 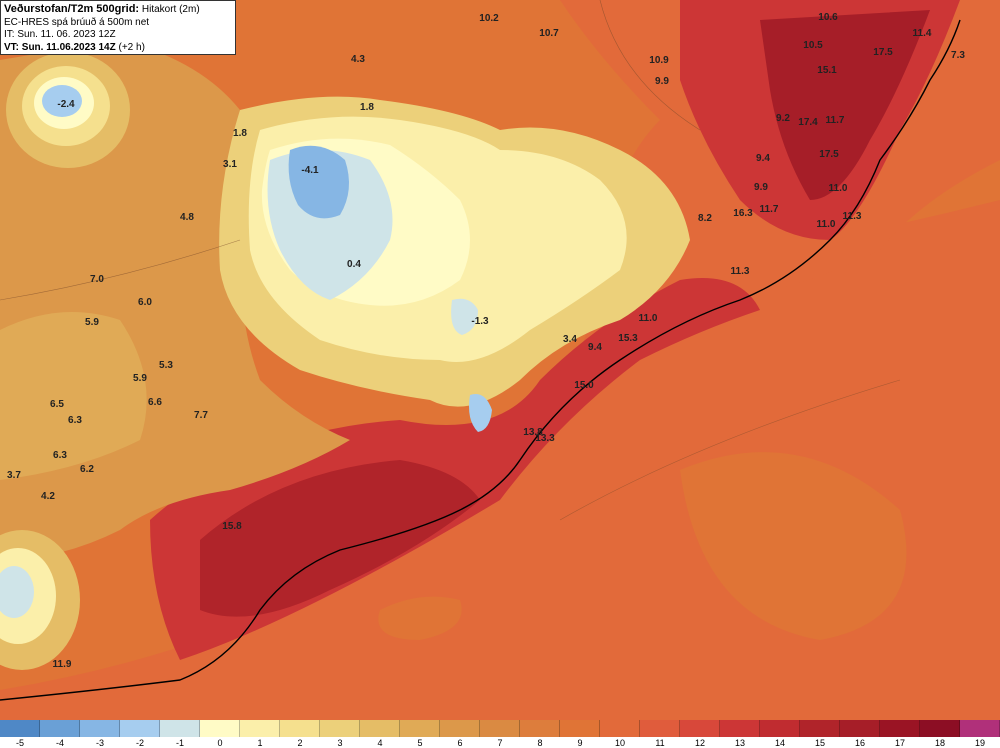 What do you see at coordinates (659, 60) in the screenshot?
I see `value-label: 10.9` at bounding box center [659, 60].